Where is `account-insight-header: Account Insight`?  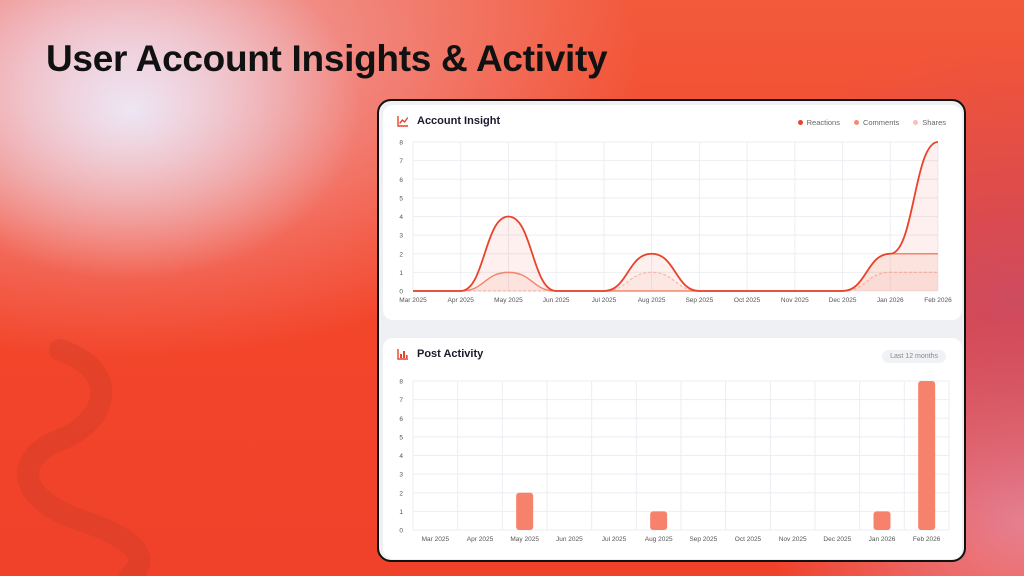
account-insight-header: Account Insight is located at coordinates (448, 121).